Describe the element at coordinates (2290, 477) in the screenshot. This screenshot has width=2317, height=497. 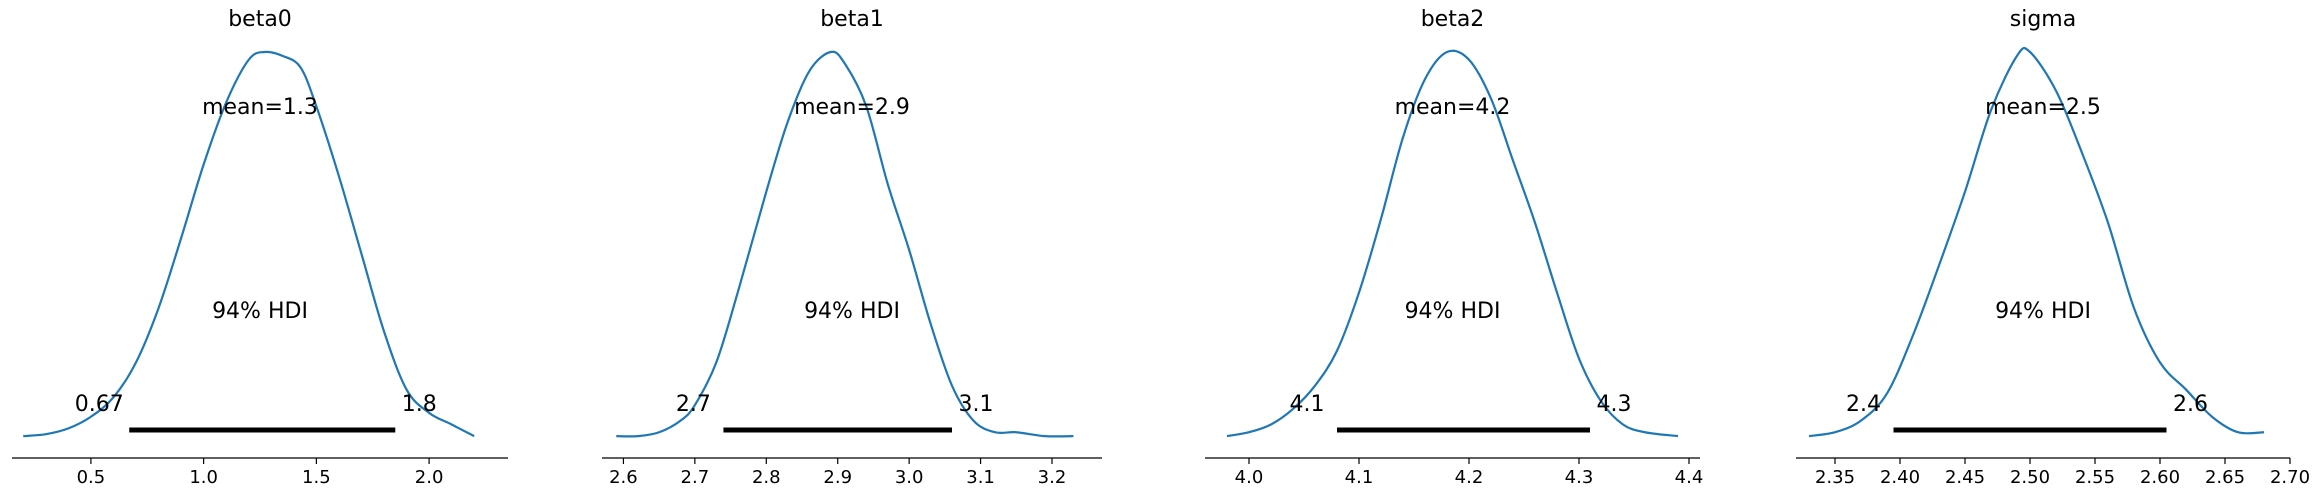
I see `x-tick-label: 2.70` at that location.